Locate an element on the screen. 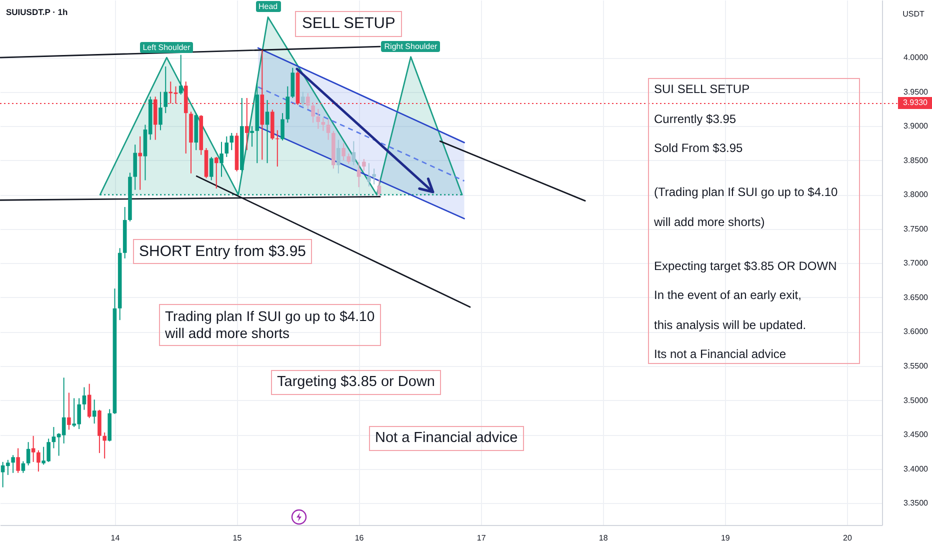 Image resolution: width=932 pixels, height=550 pixels. x-tick-label: 14 is located at coordinates (115, 538).